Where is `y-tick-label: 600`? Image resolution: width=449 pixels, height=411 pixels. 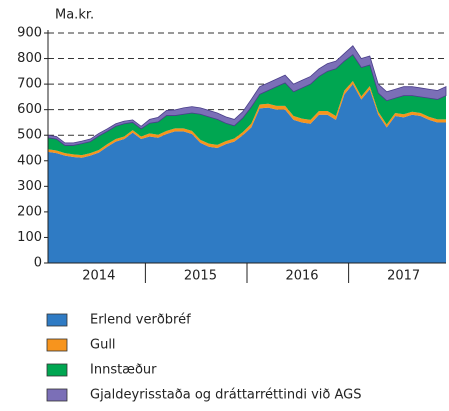
y-tick-label: 600 is located at coordinates (29, 109).